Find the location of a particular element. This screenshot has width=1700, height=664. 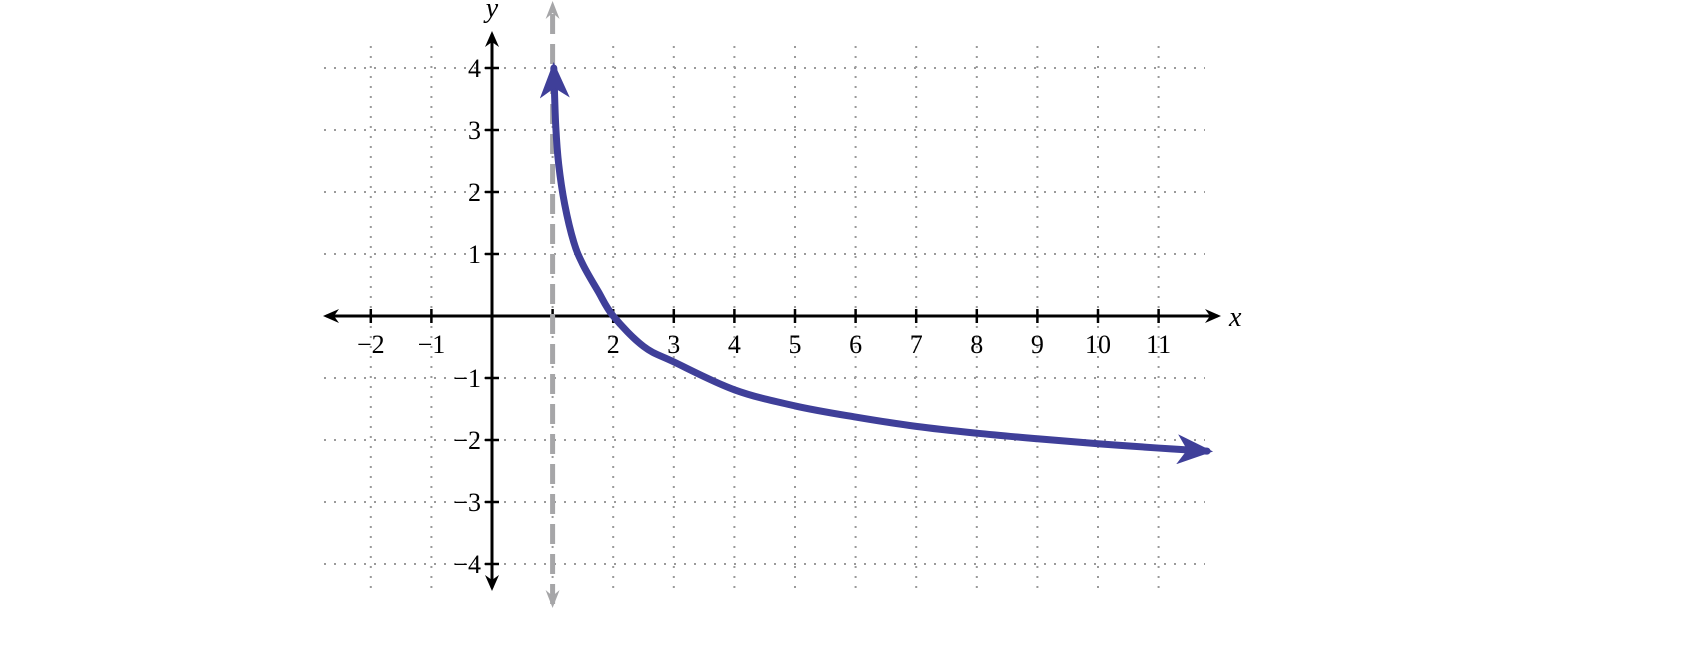

x-tick-label-5: 5 is located at coordinates (795, 344).